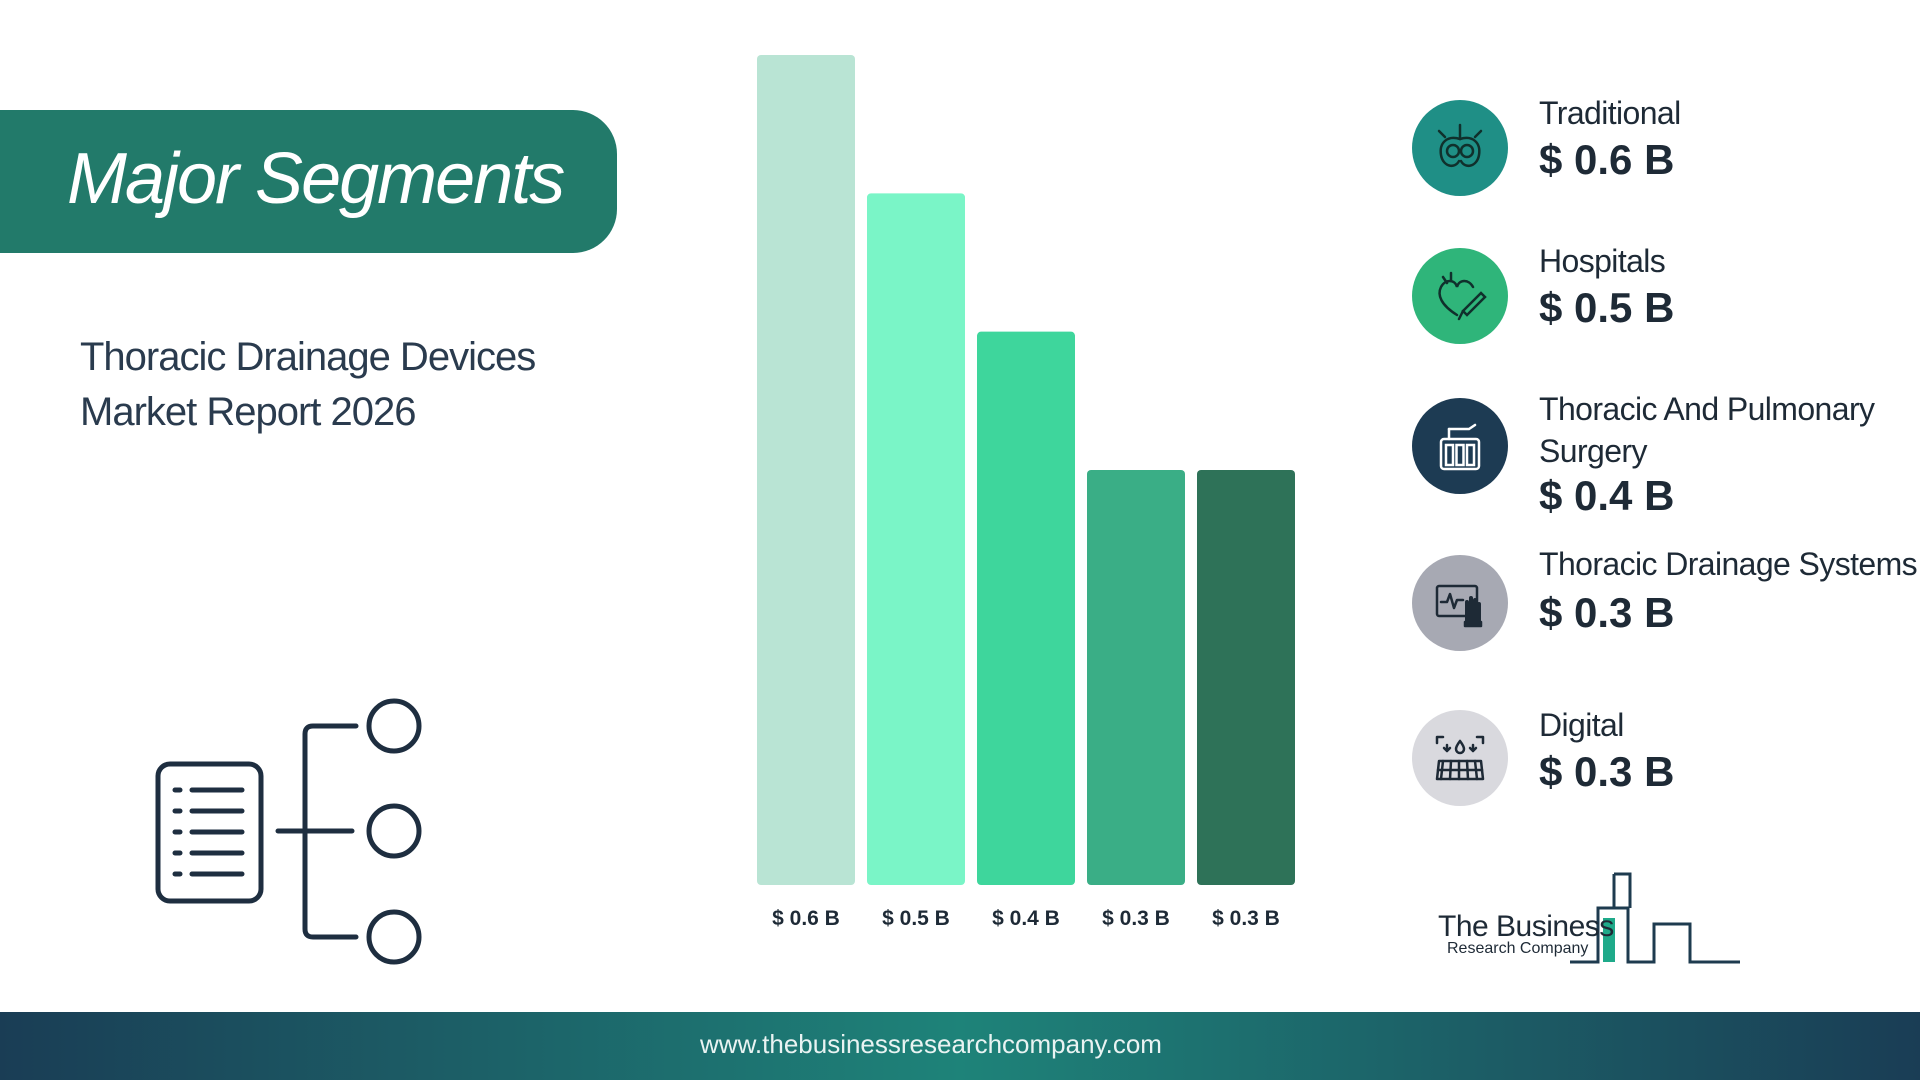 The image size is (1920, 1080). Describe the element at coordinates (931, 1044) in the screenshot. I see `footer-url-link: www.thebusinessresearchcompany.com` at that location.